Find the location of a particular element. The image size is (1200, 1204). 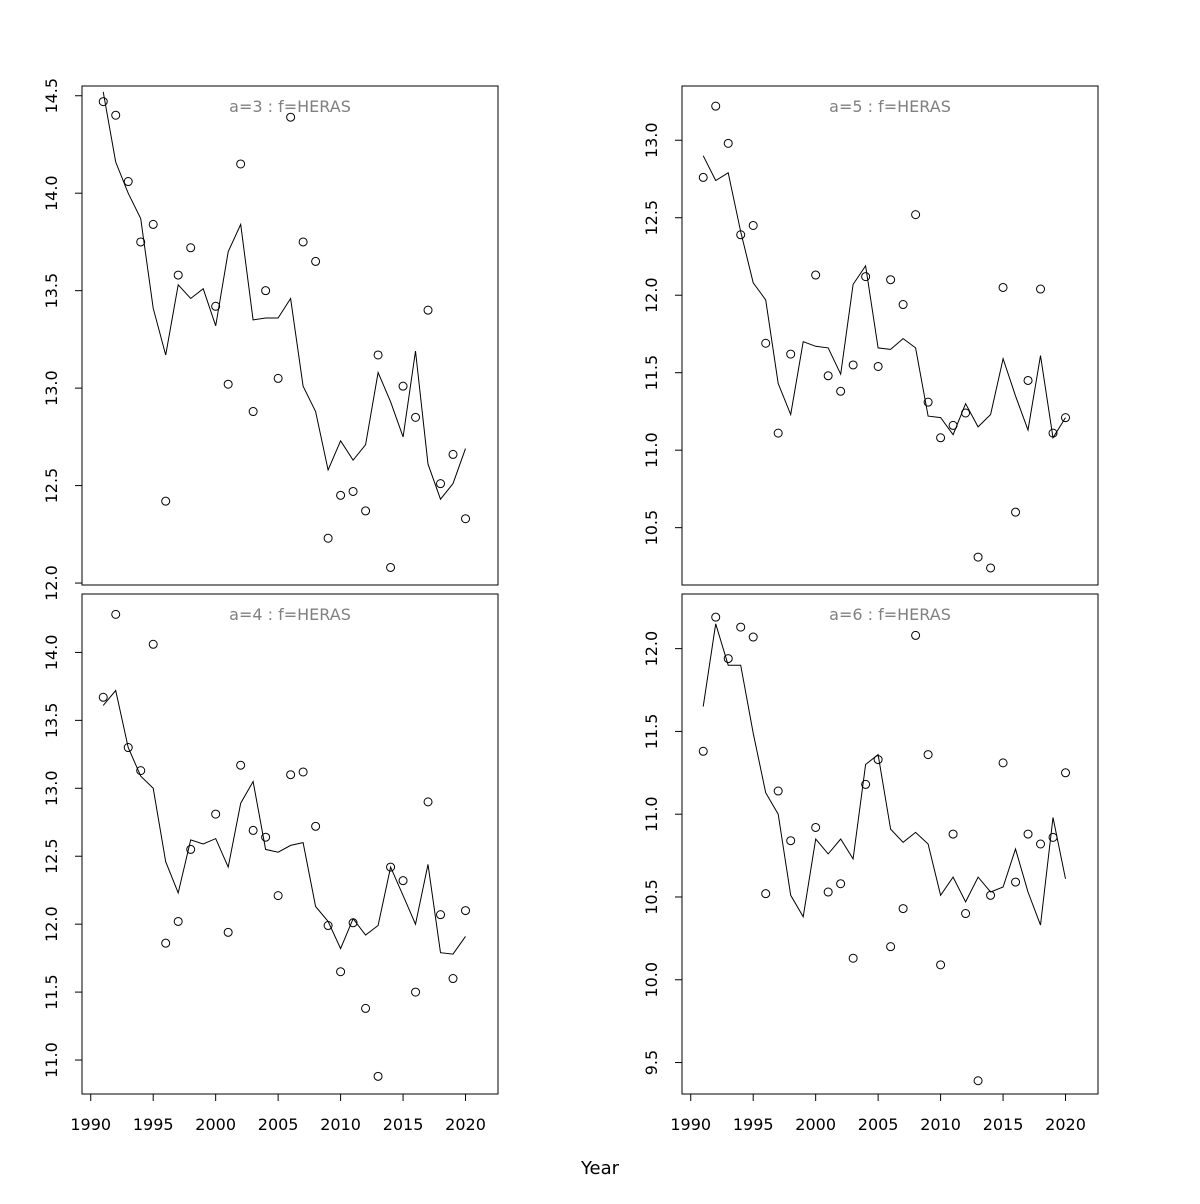

panel-title: a=5 : f=HERAS is located at coordinates (890, 106).